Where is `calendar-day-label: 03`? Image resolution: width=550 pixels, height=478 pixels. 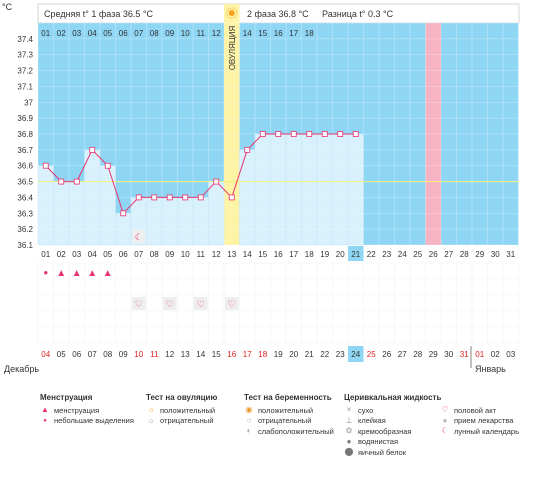
calendar-day-label: 03 is located at coordinates (510, 354).